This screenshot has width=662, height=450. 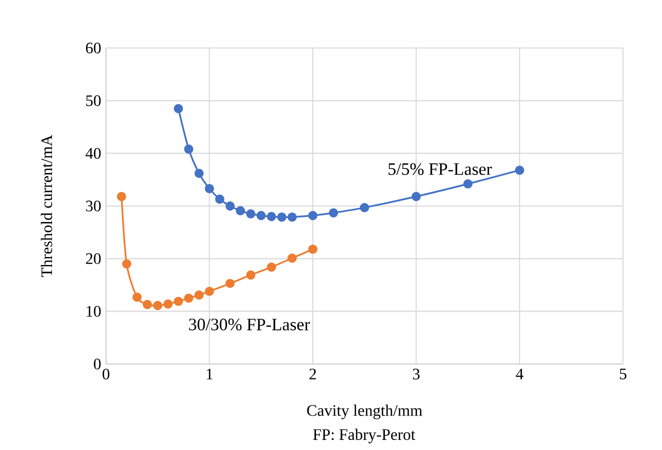 I want to click on x-tick-label: 0, so click(x=106, y=374).